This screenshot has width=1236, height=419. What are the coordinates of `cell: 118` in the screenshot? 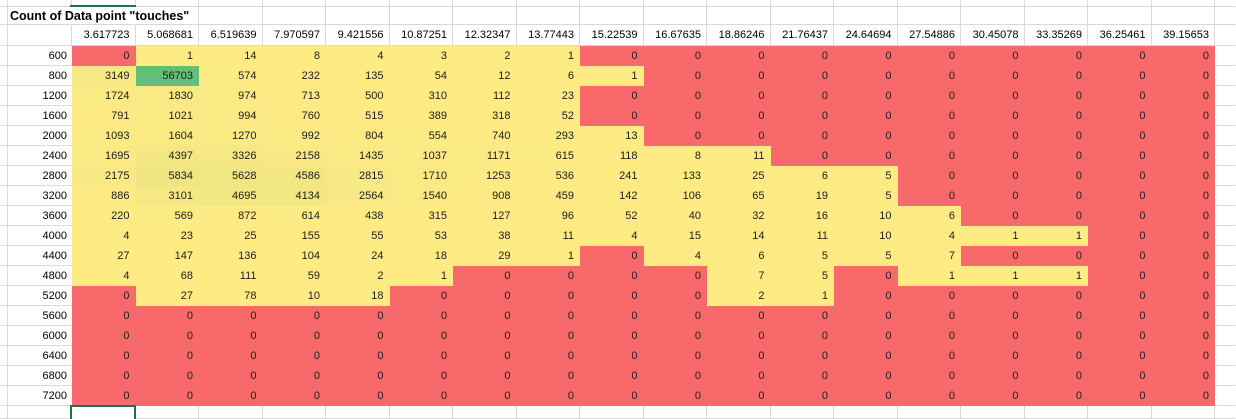 It's located at (612, 156).